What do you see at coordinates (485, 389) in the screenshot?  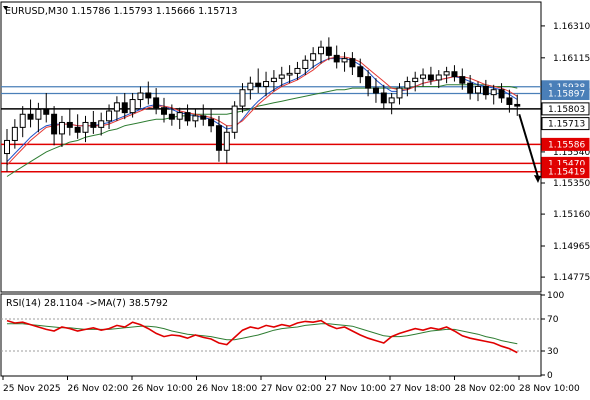 I see `time-tick-label: 28 Nov 02:00` at bounding box center [485, 389].